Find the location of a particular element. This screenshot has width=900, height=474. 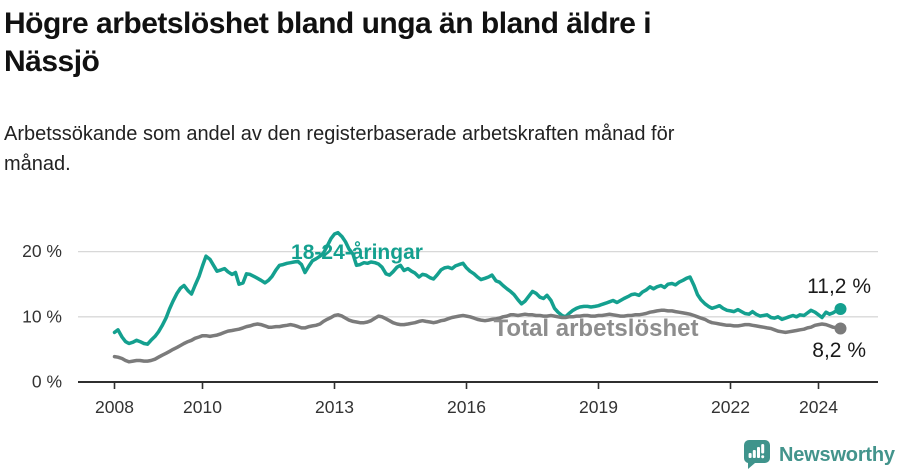

newsworthy-wordmark: Newsworthy is located at coordinates (837, 454).